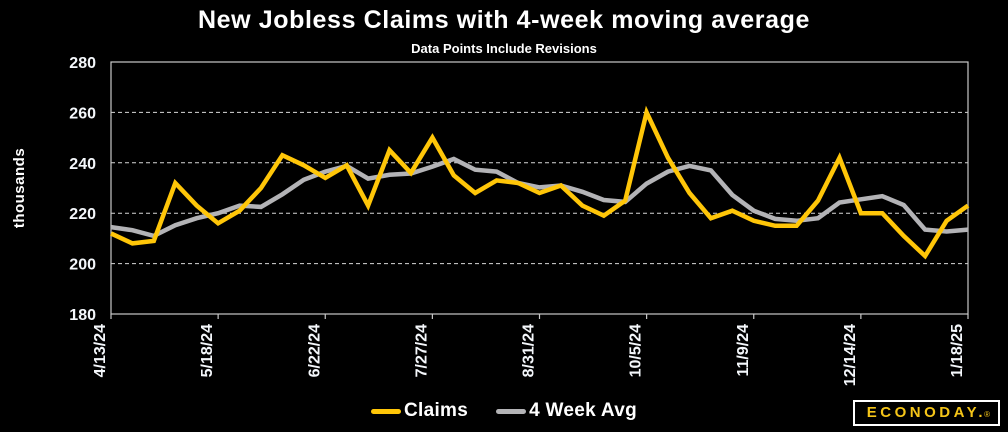 Image resolution: width=1008 pixels, height=432 pixels. I want to click on x-tick-label: 1/18/25, so click(957, 350).